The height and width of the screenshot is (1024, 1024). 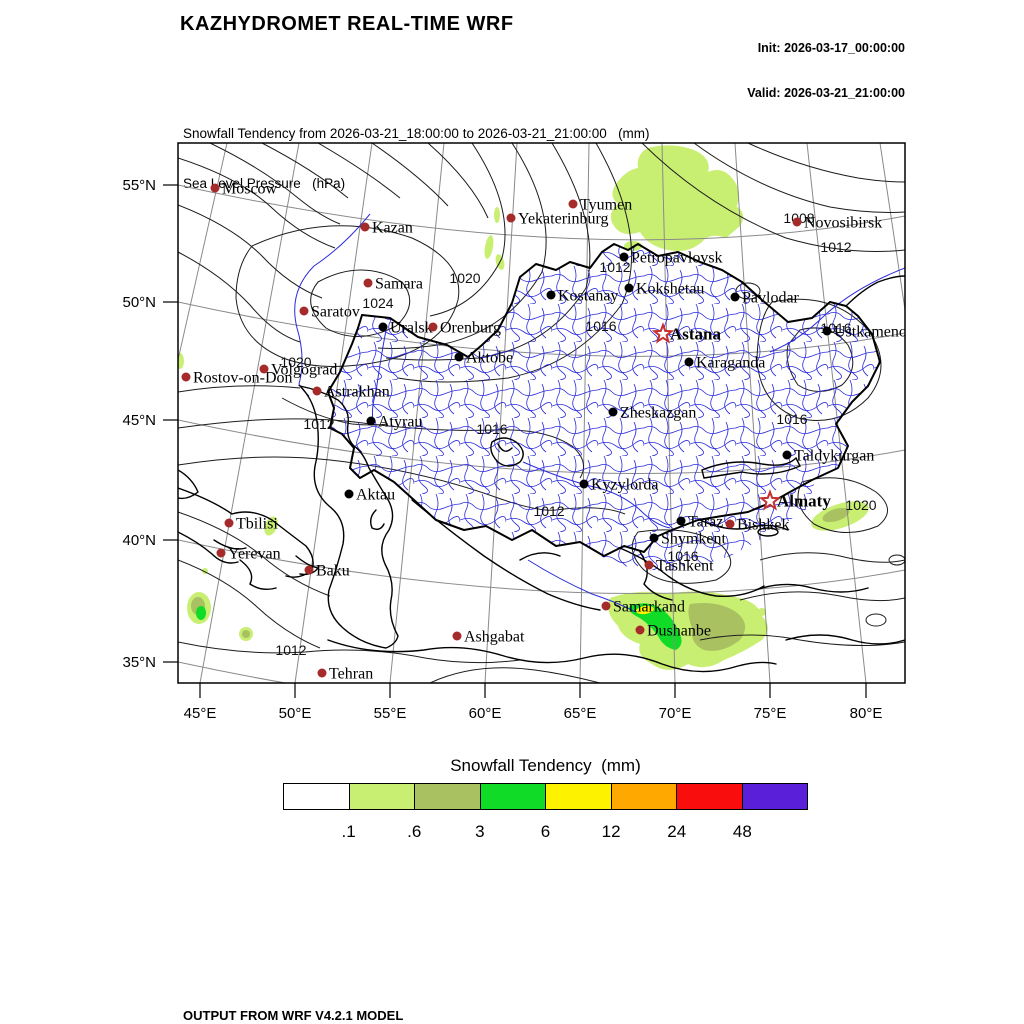 I want to click on city-label: Saratov, so click(x=335, y=312).